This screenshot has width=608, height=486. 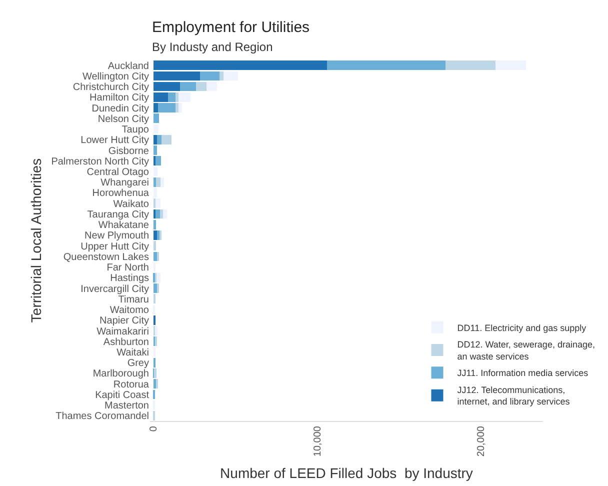 What do you see at coordinates (136, 130) in the screenshot?
I see `y-tick-label: Taupo` at bounding box center [136, 130].